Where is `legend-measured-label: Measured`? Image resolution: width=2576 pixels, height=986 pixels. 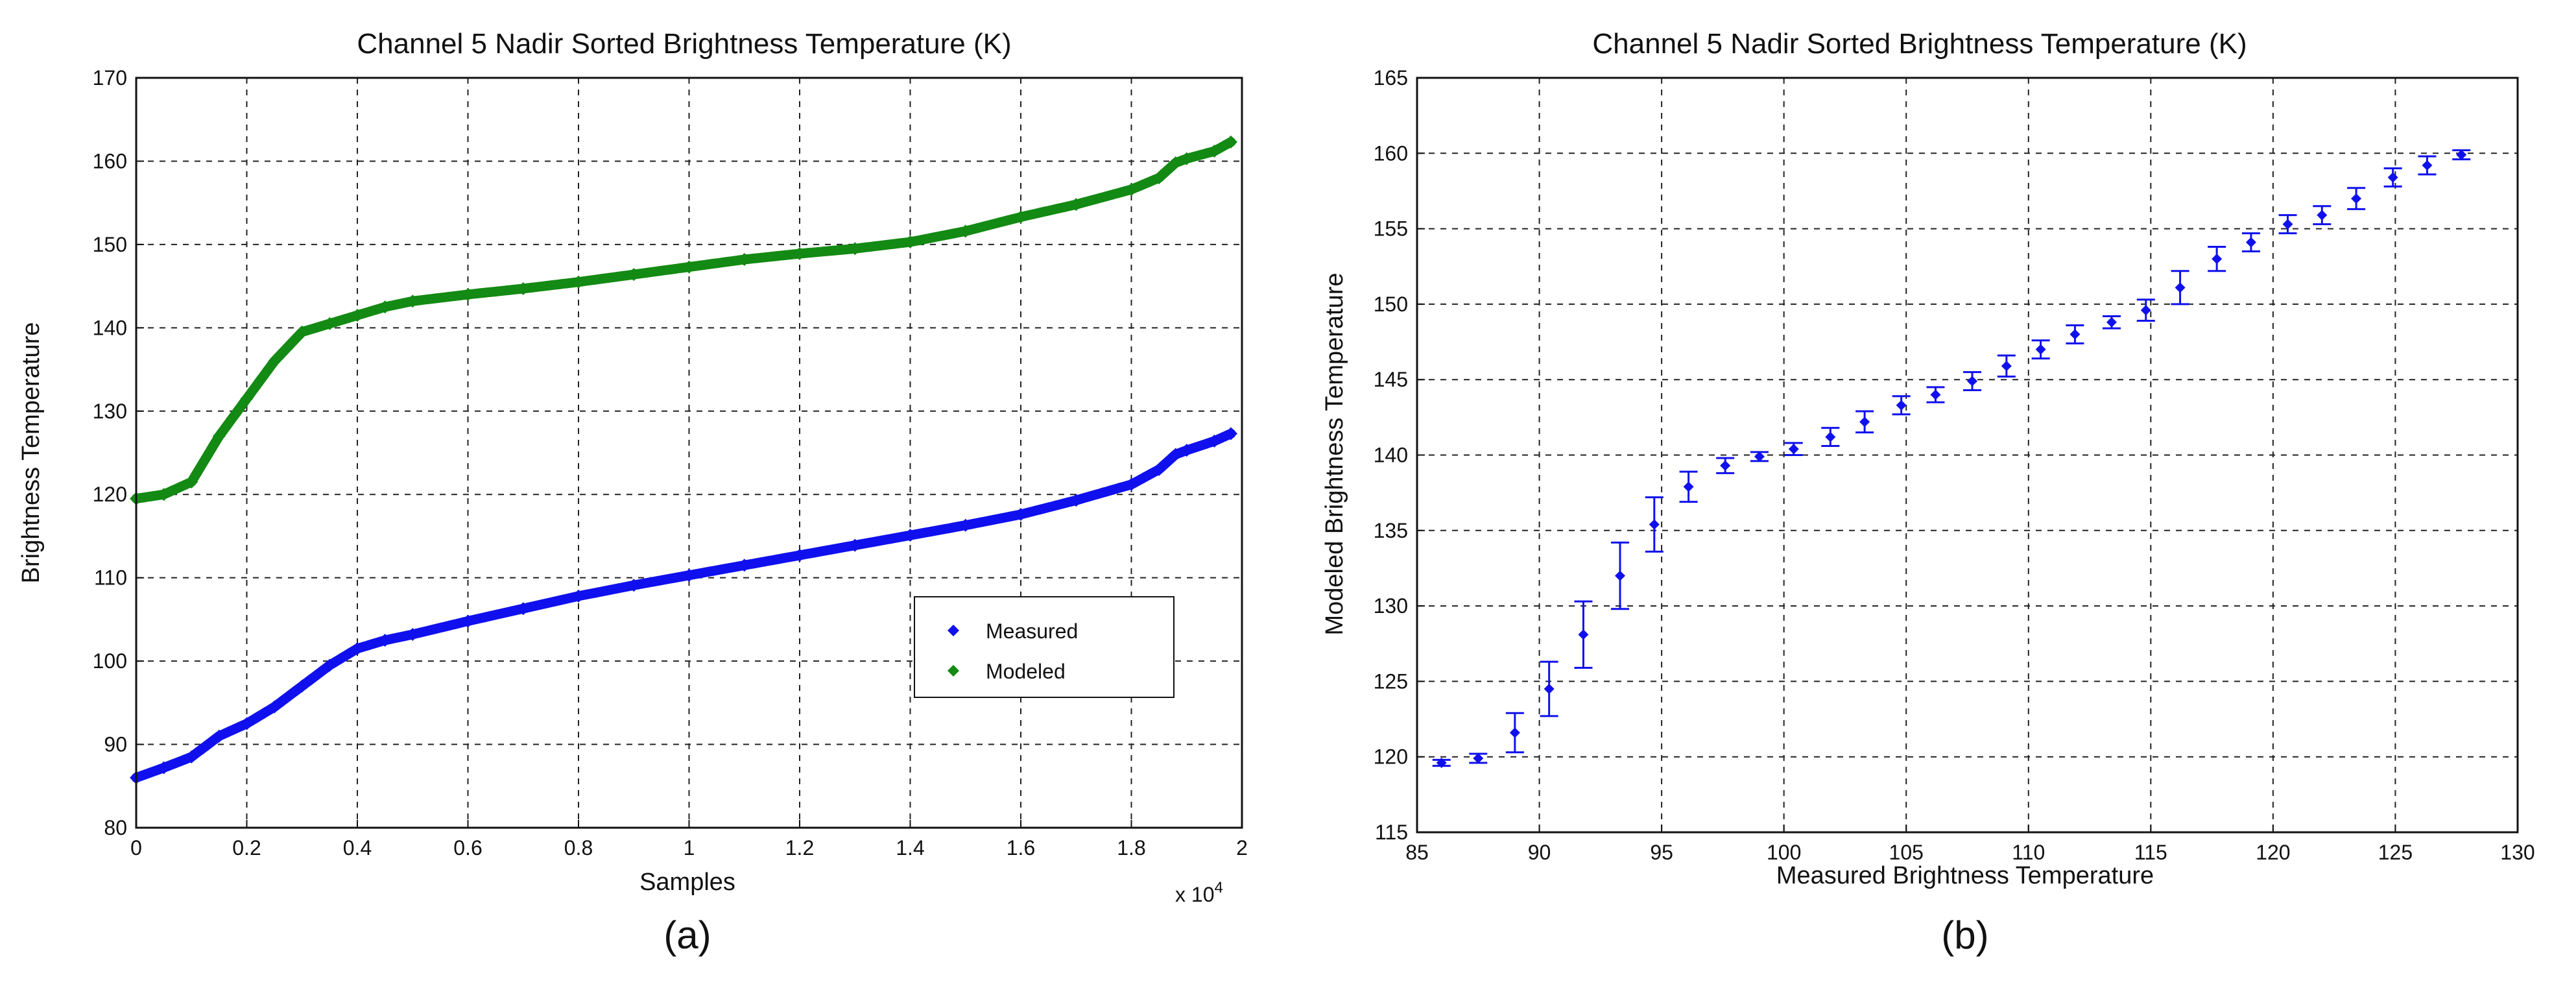
legend-measured-label: Measured is located at coordinates (1032, 631).